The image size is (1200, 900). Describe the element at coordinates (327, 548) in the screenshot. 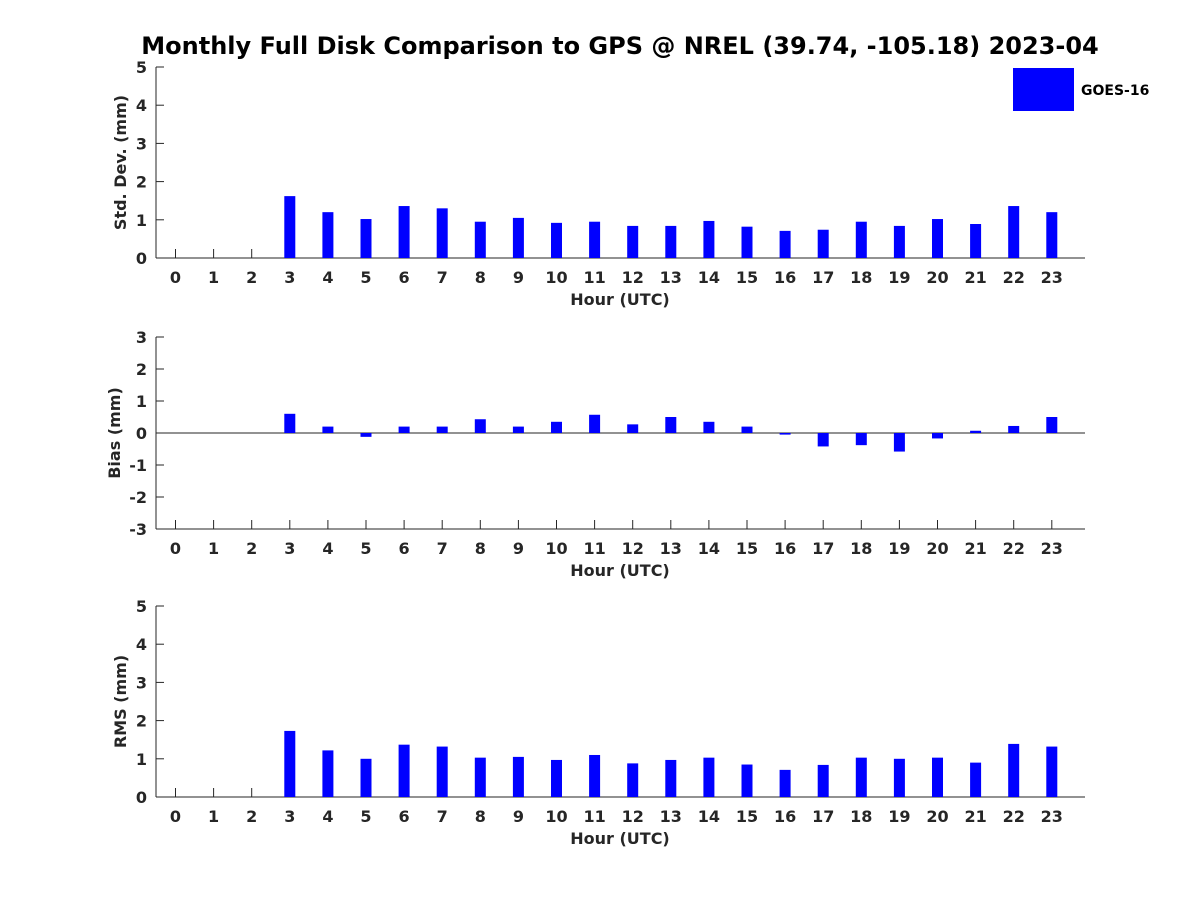

I see `x-tick-label: 4` at that location.